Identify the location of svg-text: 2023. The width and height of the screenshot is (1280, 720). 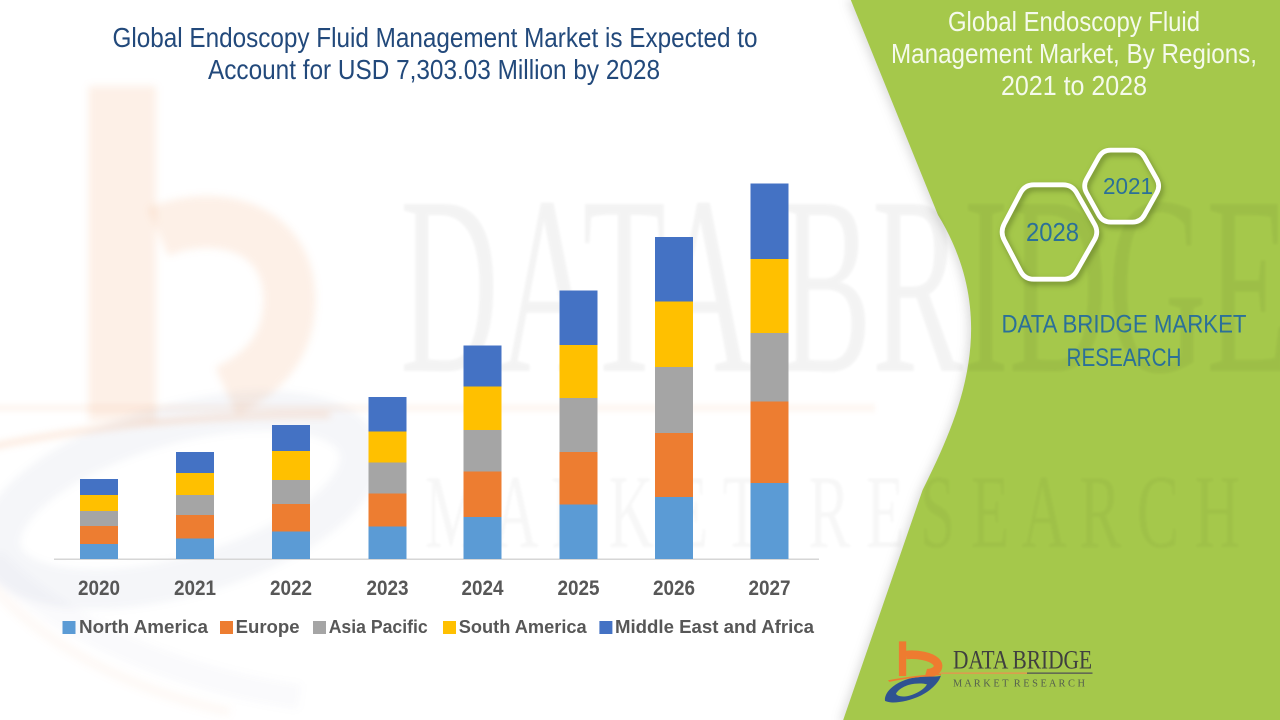
(388, 588).